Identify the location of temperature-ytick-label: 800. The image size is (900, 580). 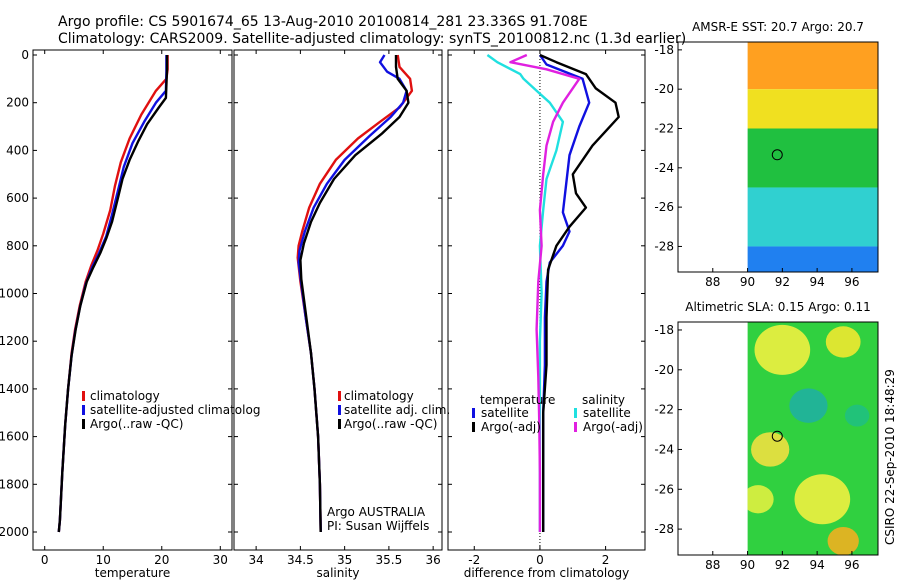
(17, 246).